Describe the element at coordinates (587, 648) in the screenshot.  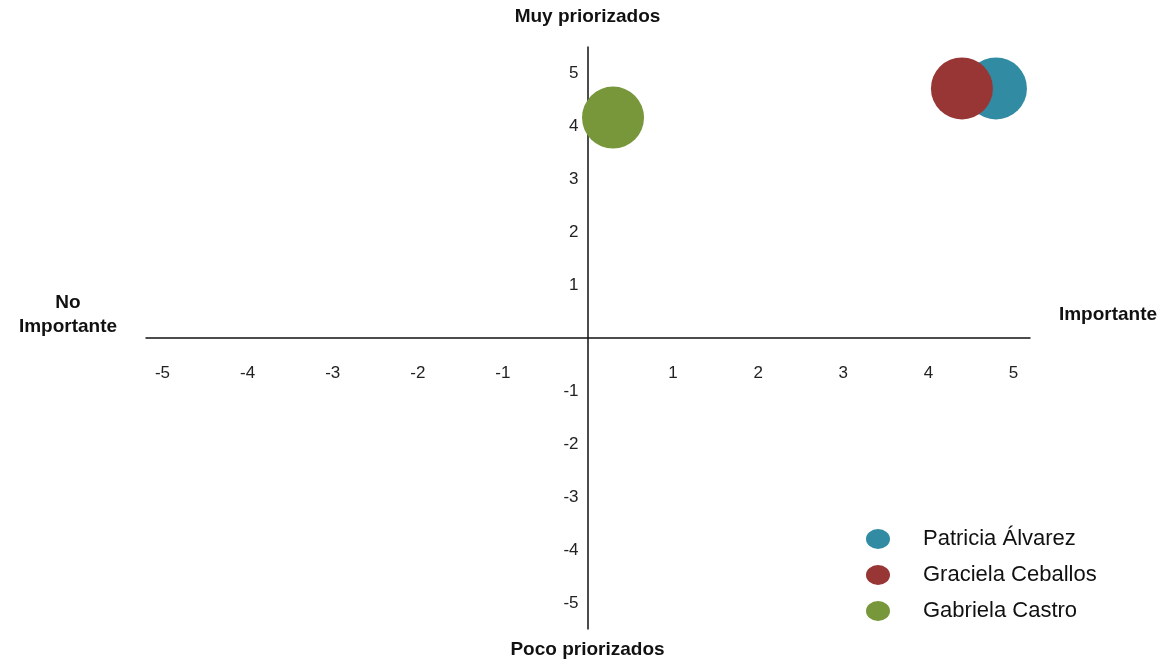
I see `text: Poco priorizados` at that location.